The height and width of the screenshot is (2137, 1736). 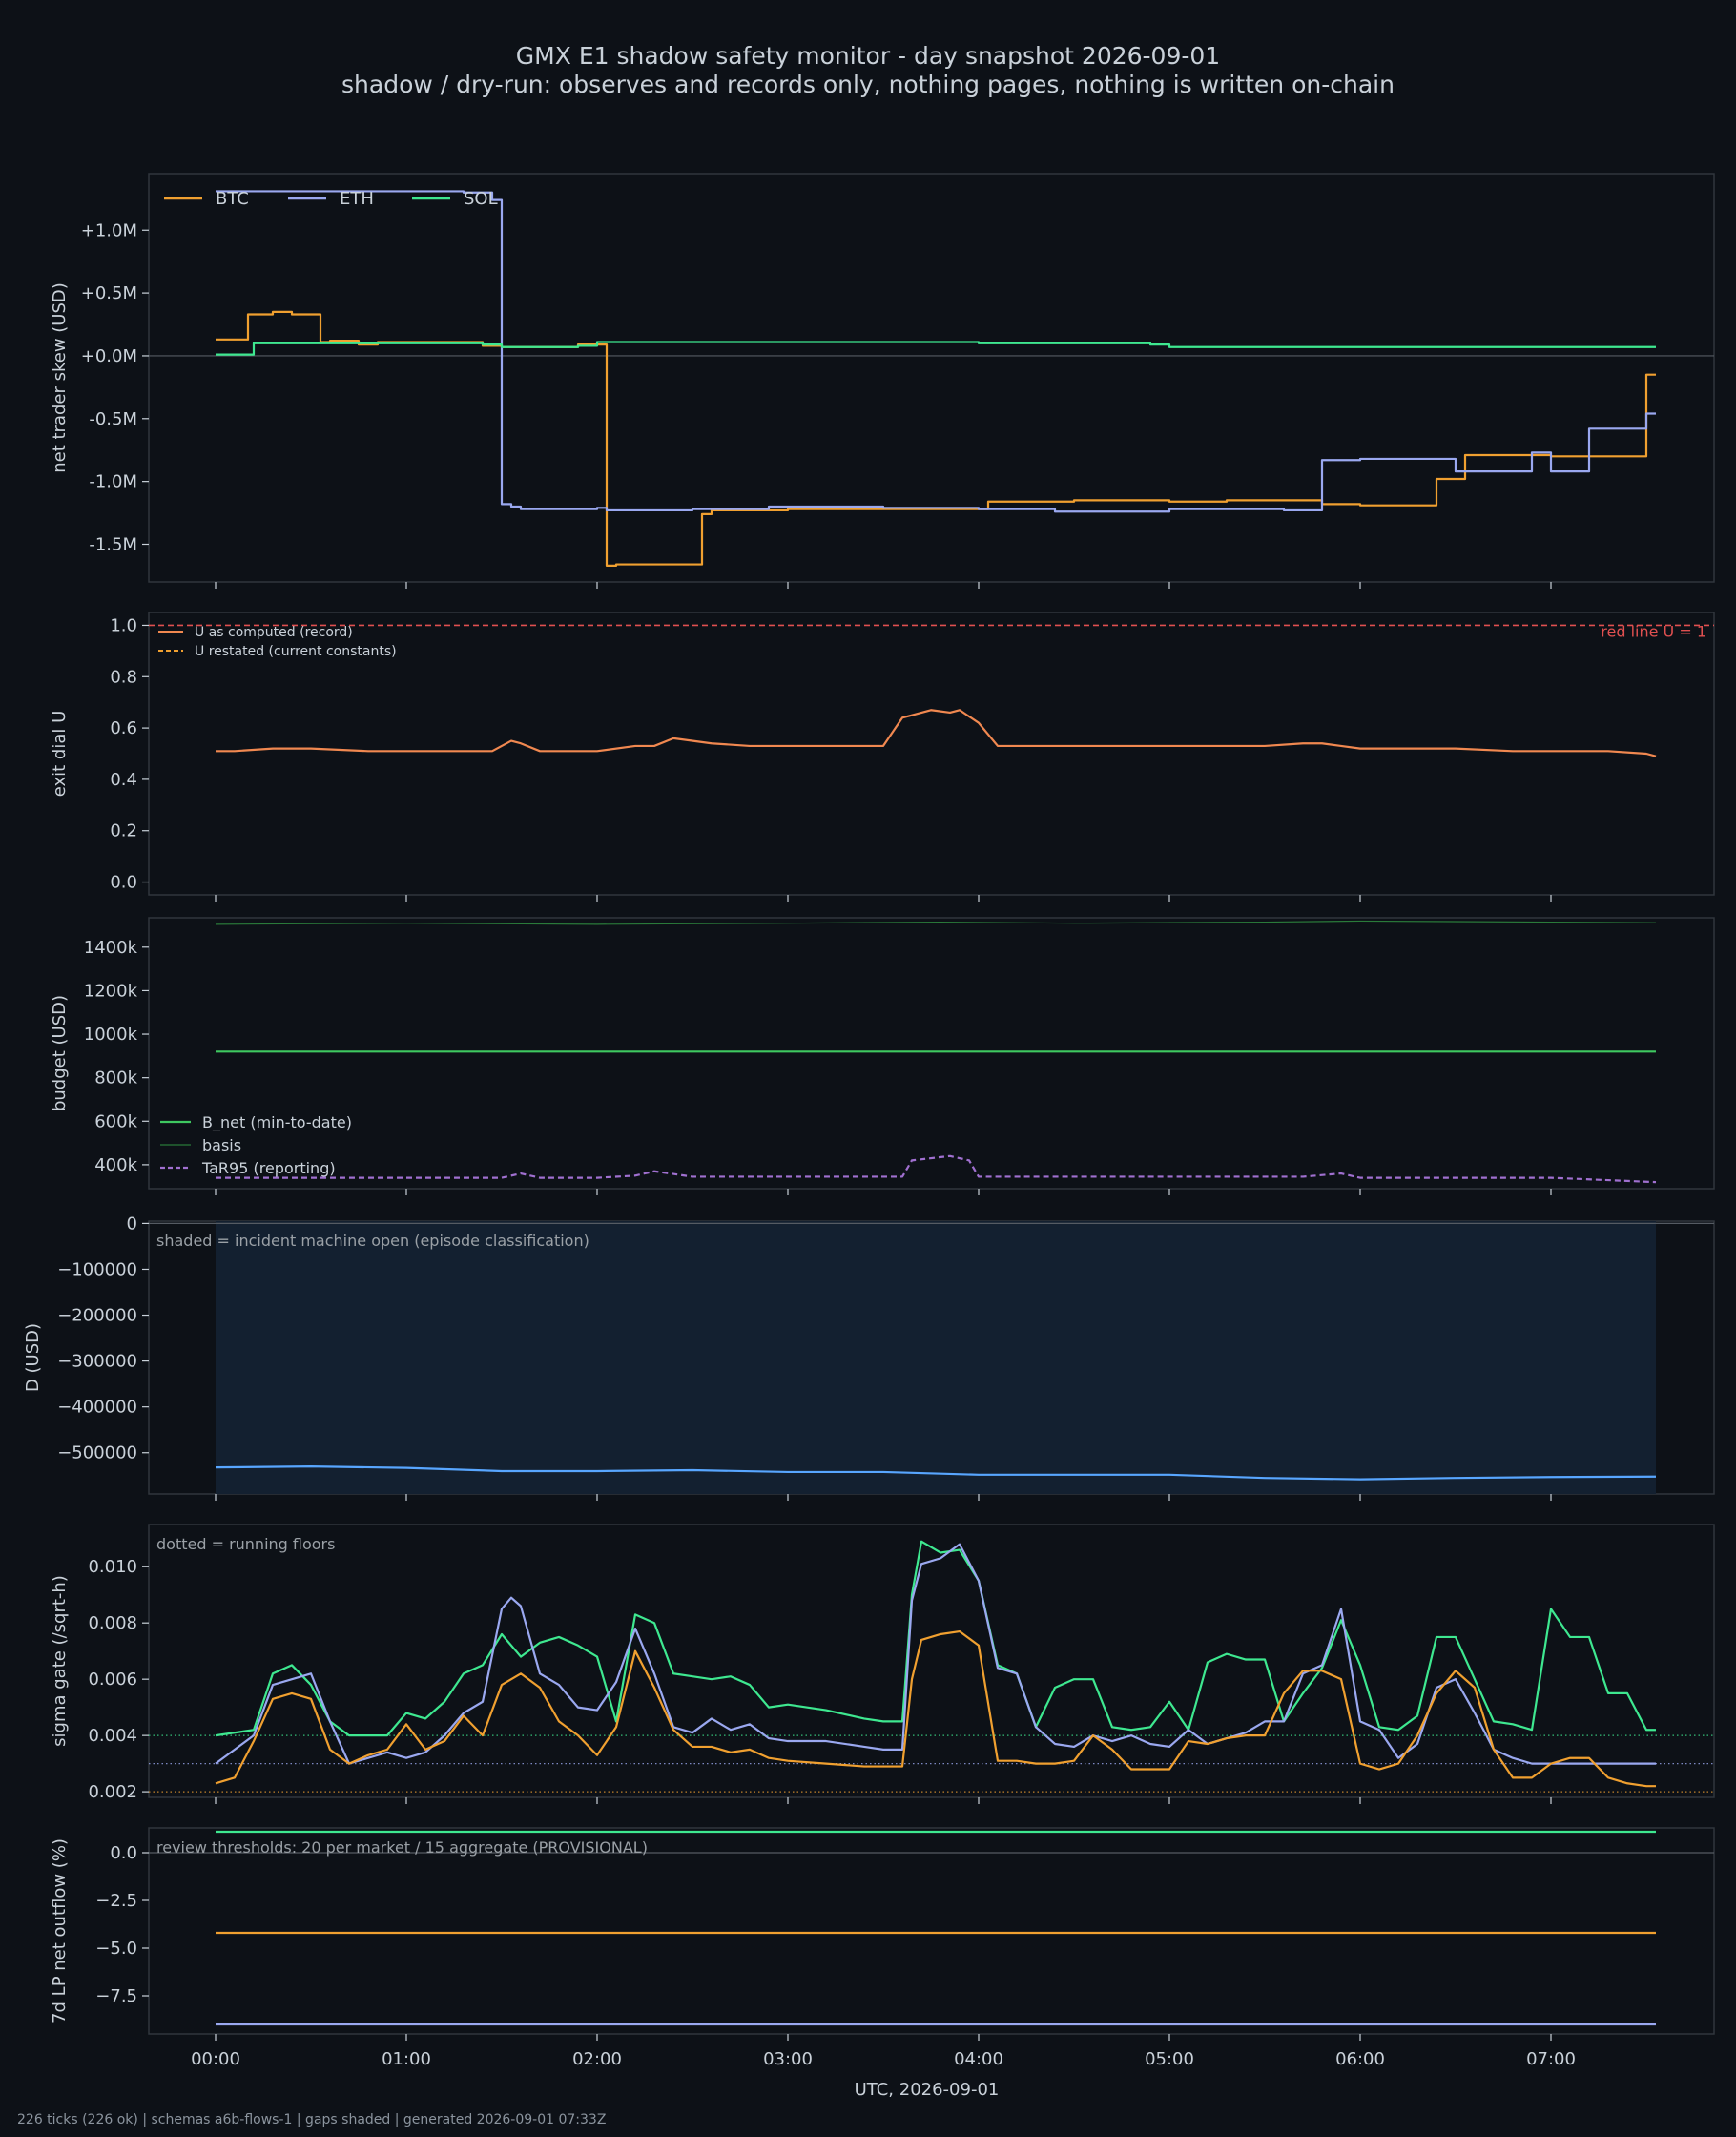 What do you see at coordinates (215, 2059) in the screenshot?
I see `xtick-label: 00:00` at bounding box center [215, 2059].